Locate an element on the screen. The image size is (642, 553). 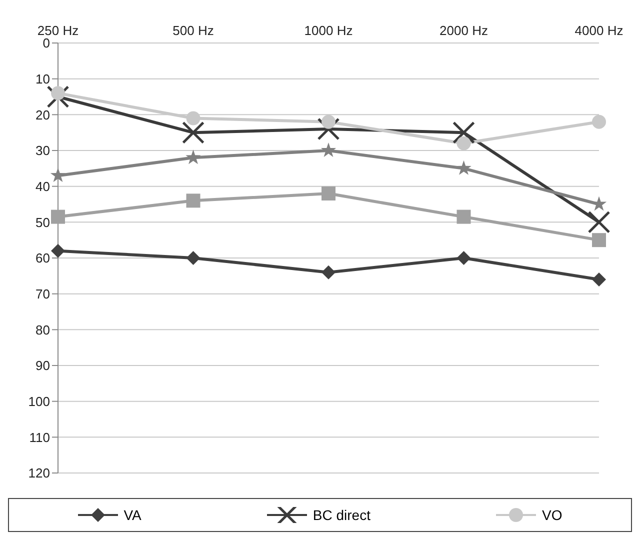
y-tick-label: 20 is located at coordinates (43, 114).